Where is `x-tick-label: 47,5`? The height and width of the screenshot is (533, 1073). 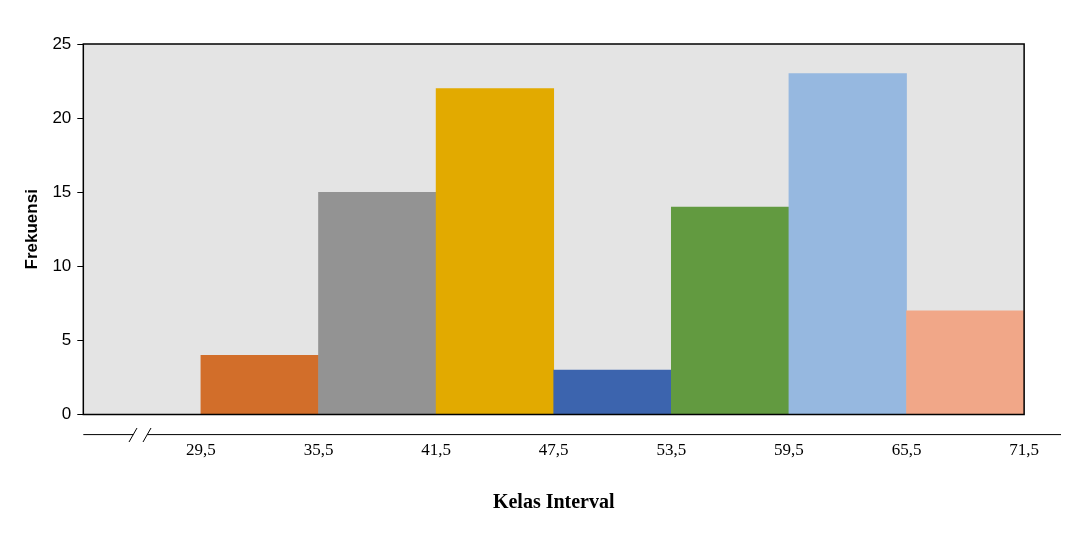 x-tick-label: 47,5 is located at coordinates (553, 450).